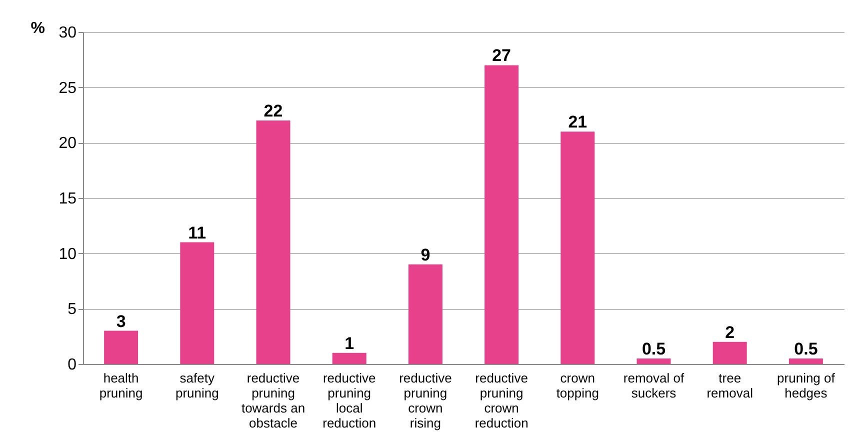 This screenshot has width=849, height=435. What do you see at coordinates (653, 385) in the screenshot?
I see `x-tick-label: removal of suckers` at bounding box center [653, 385].